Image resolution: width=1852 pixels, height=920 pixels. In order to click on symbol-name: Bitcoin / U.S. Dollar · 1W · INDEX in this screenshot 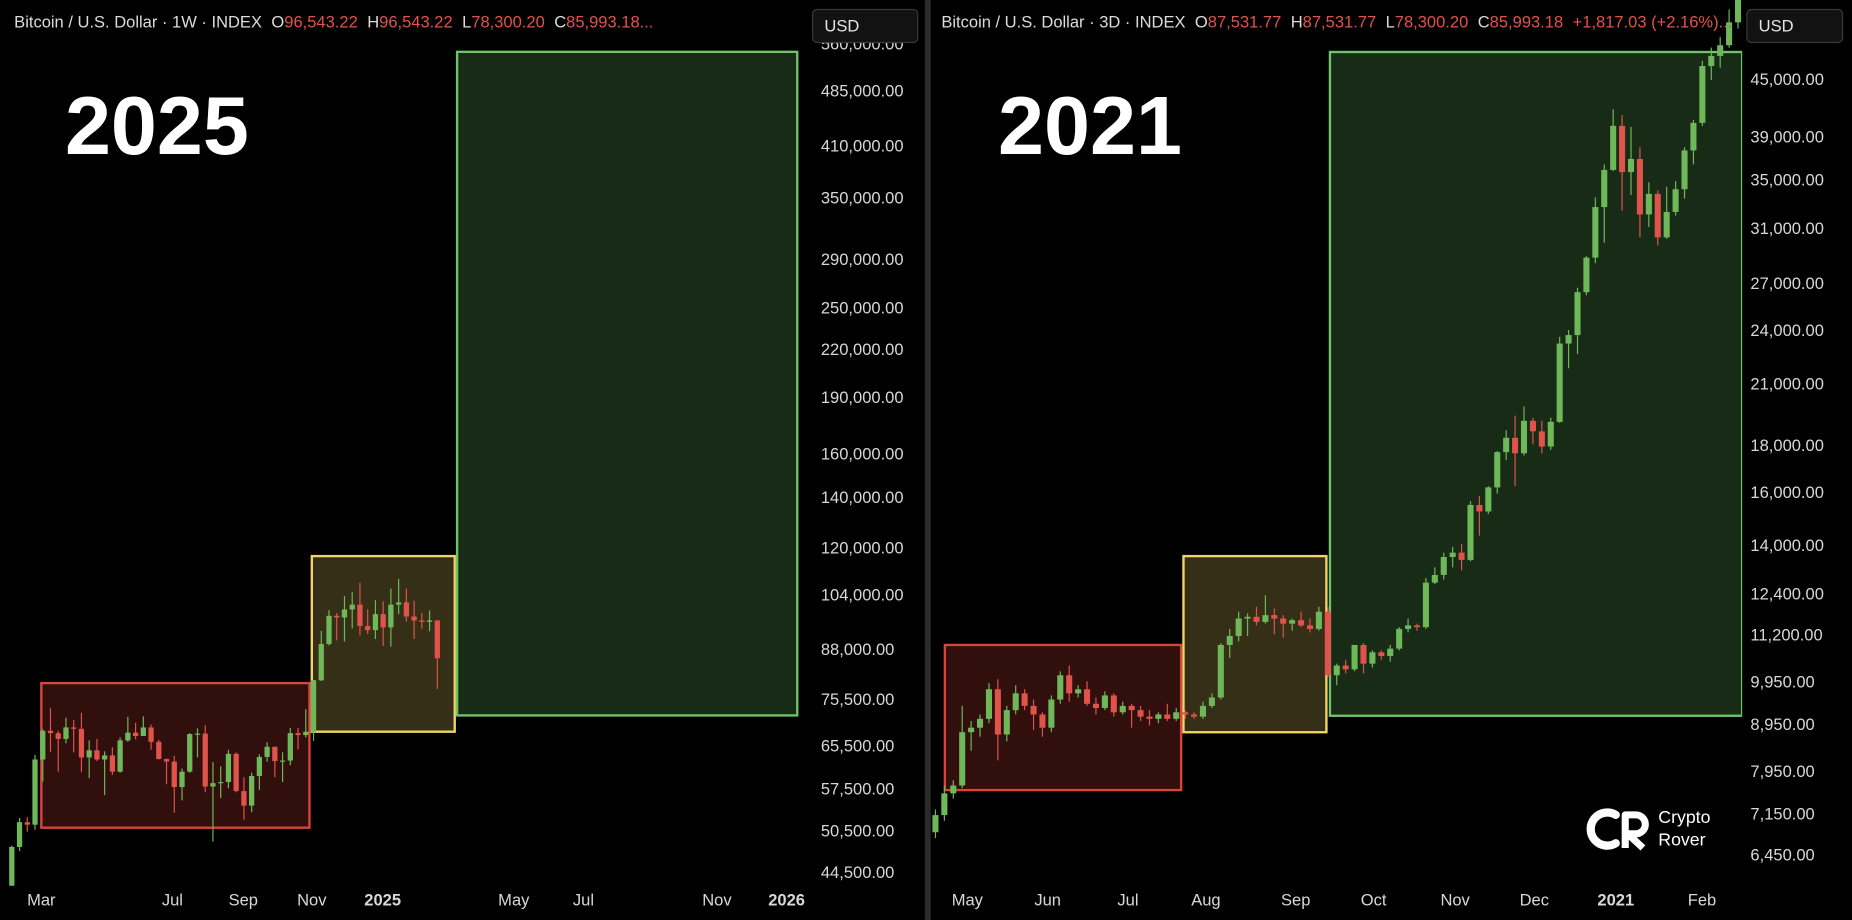, I will do `click(138, 22)`.